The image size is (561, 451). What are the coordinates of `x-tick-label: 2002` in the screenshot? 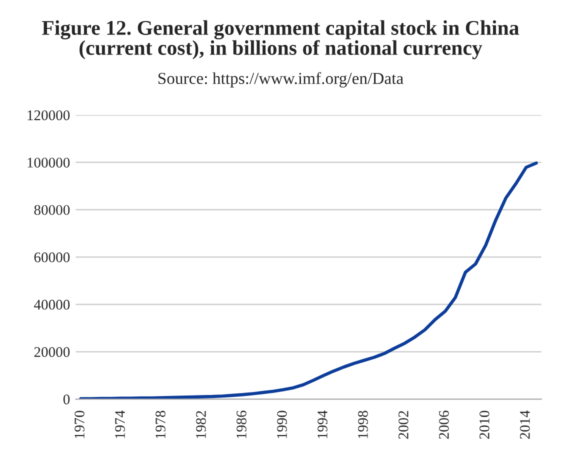 It's located at (403, 425).